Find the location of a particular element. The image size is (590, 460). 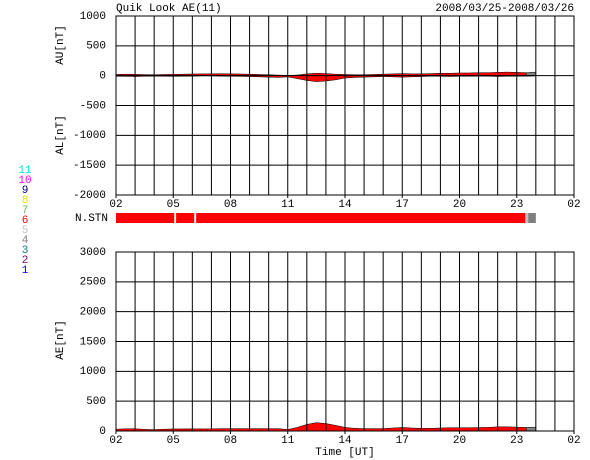

legend-label: 7 is located at coordinates (25, 211).